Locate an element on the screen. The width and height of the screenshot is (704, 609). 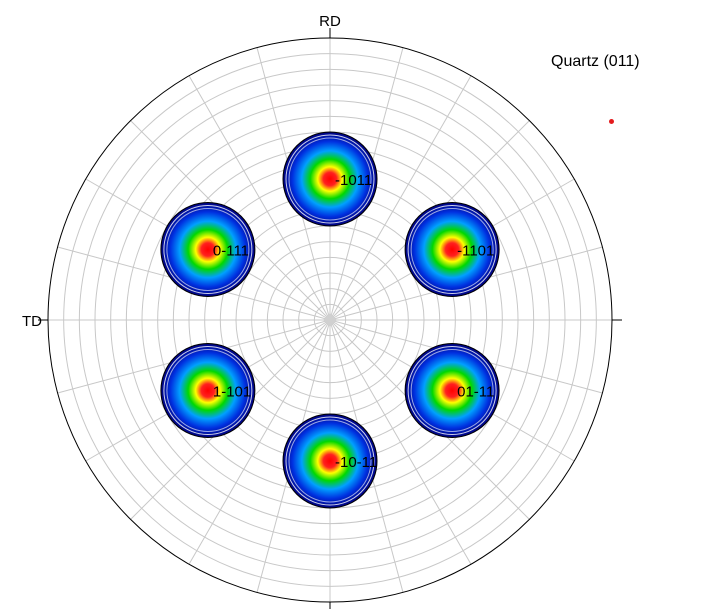
pole-label: -1011 is located at coordinates (353, 180).